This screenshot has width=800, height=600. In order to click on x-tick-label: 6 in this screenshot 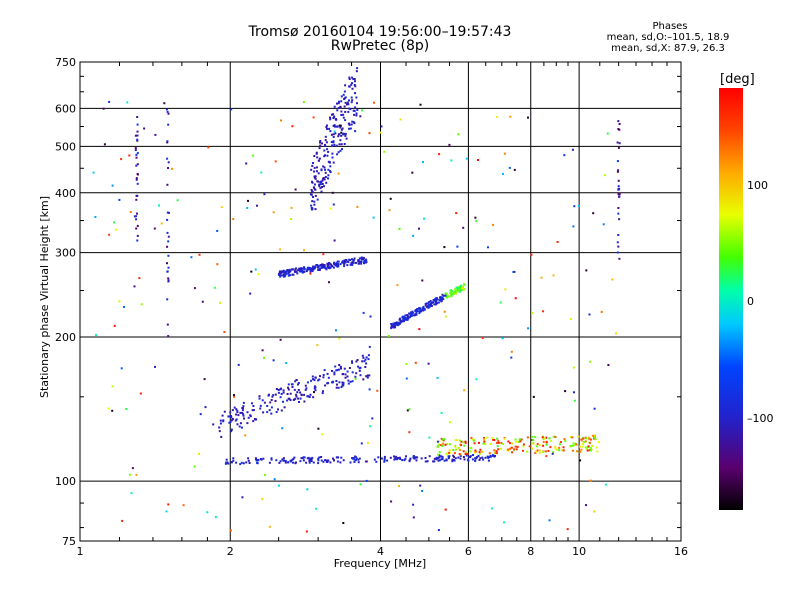, I will do `click(468, 551)`.